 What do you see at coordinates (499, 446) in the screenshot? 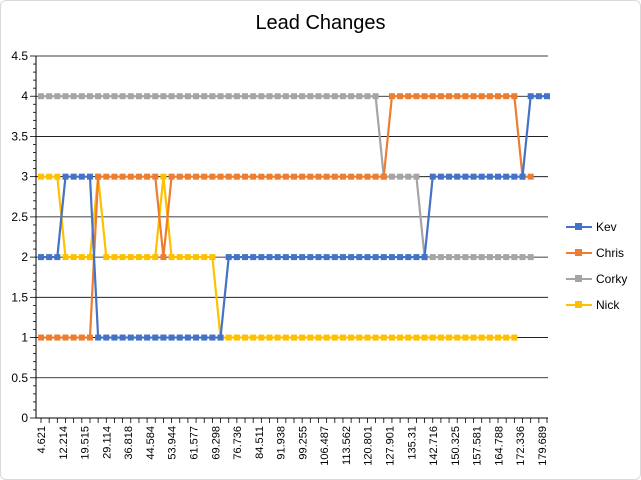
I see `x-tick-label-21: 164.788` at bounding box center [499, 446].